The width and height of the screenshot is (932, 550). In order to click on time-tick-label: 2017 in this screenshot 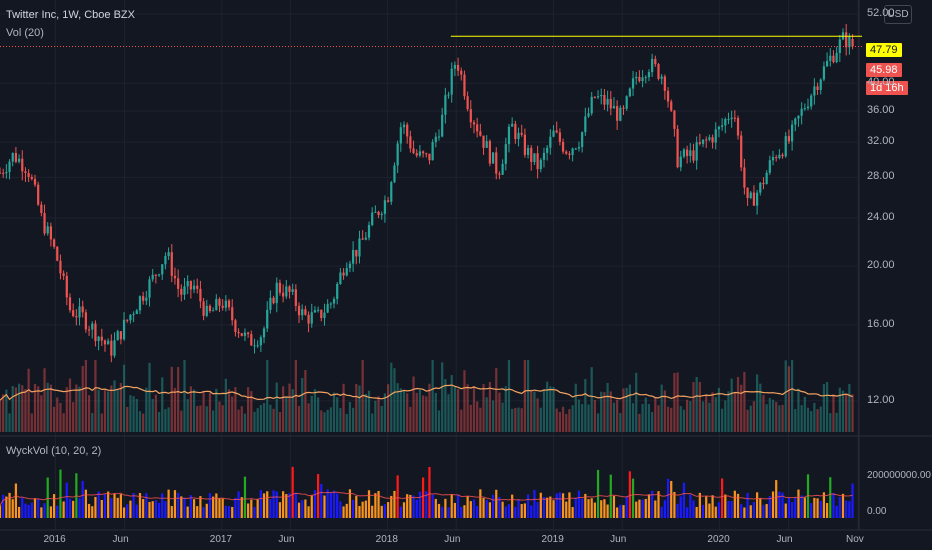, I will do `click(221, 539)`.